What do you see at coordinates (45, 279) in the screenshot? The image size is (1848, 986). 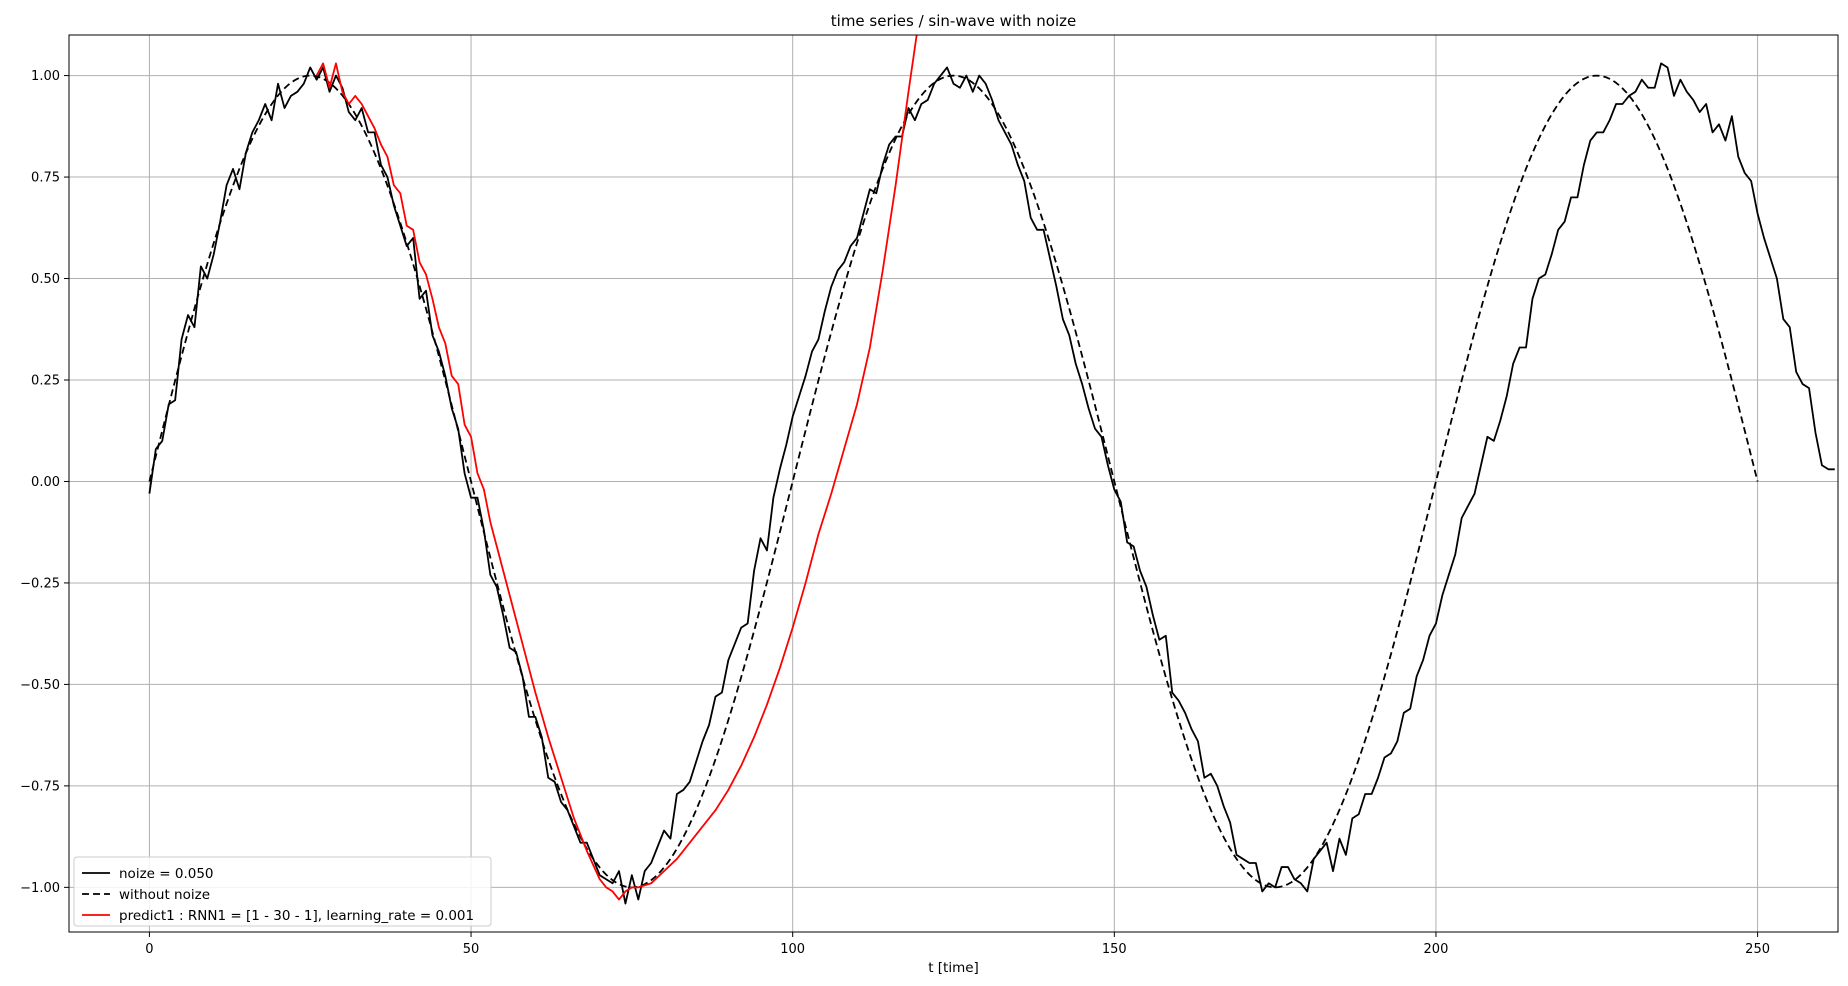 I see `y-tick-label: 0.50` at bounding box center [45, 279].